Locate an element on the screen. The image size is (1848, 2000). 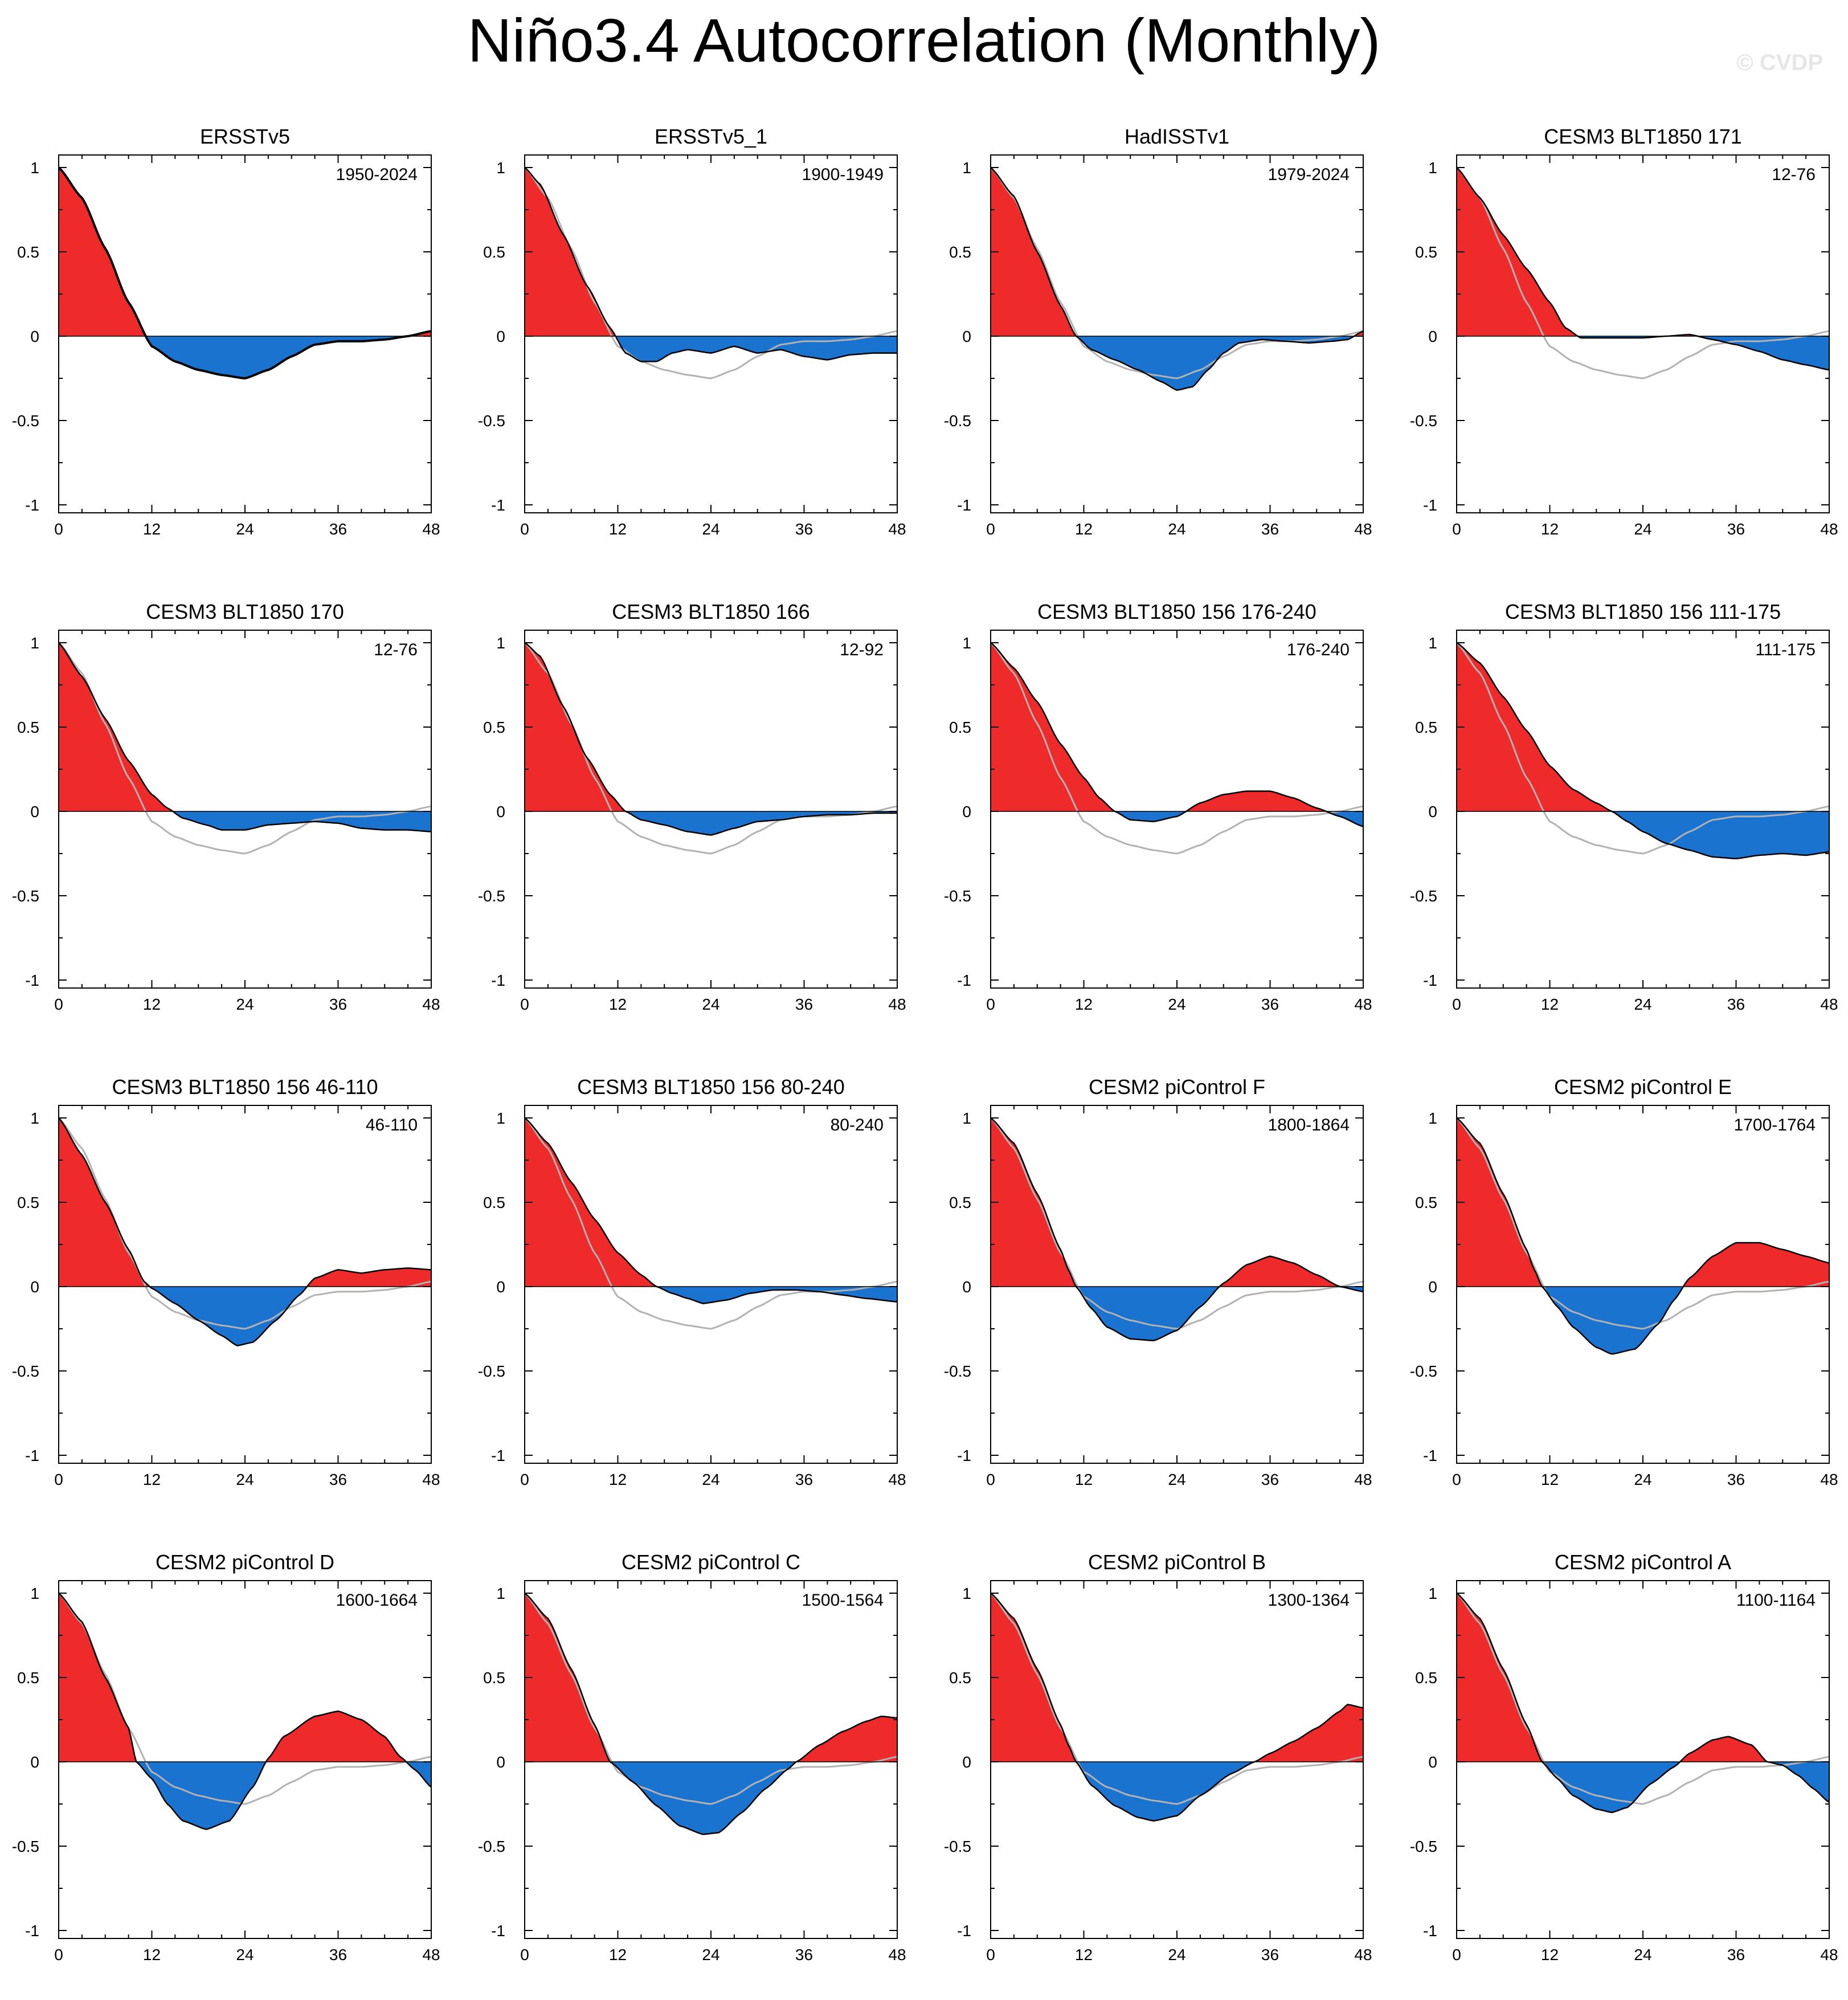
panel-period: 1950-2024 is located at coordinates (377, 174).